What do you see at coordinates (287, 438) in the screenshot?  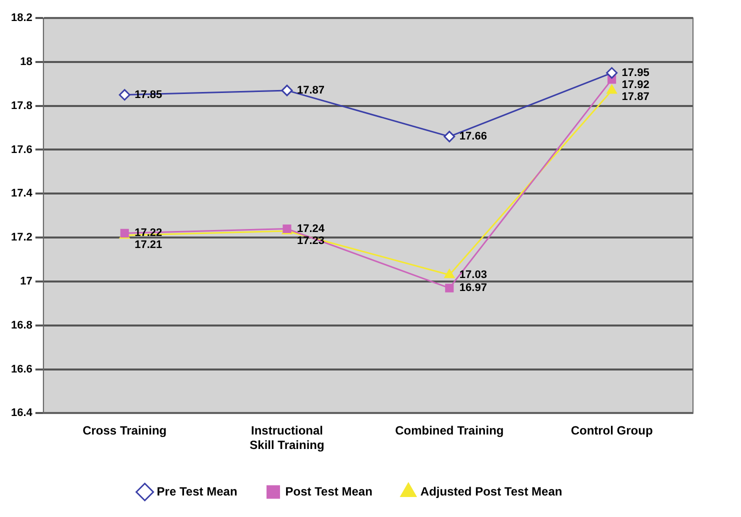 I see `x-tick-label: Instructional Skill Training` at bounding box center [287, 438].